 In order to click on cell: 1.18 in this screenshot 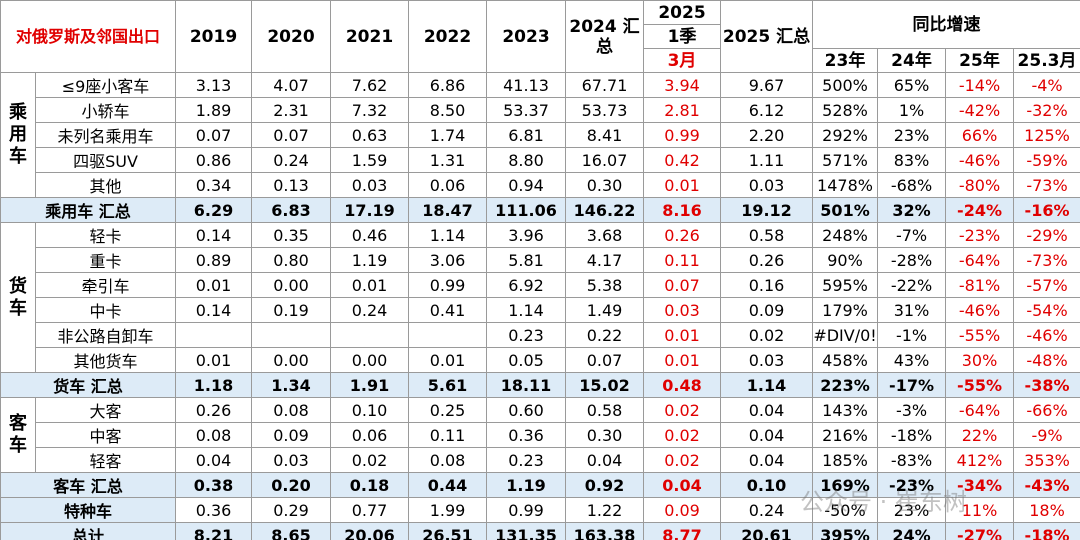, I will do `click(214, 385)`.